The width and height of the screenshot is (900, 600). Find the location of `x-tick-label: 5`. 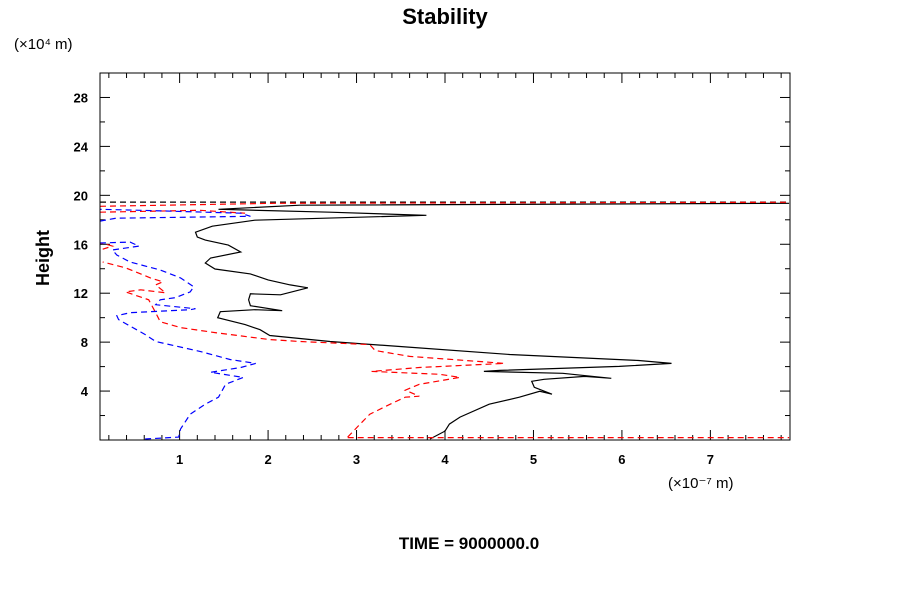

x-tick-label: 5 is located at coordinates (533, 459).